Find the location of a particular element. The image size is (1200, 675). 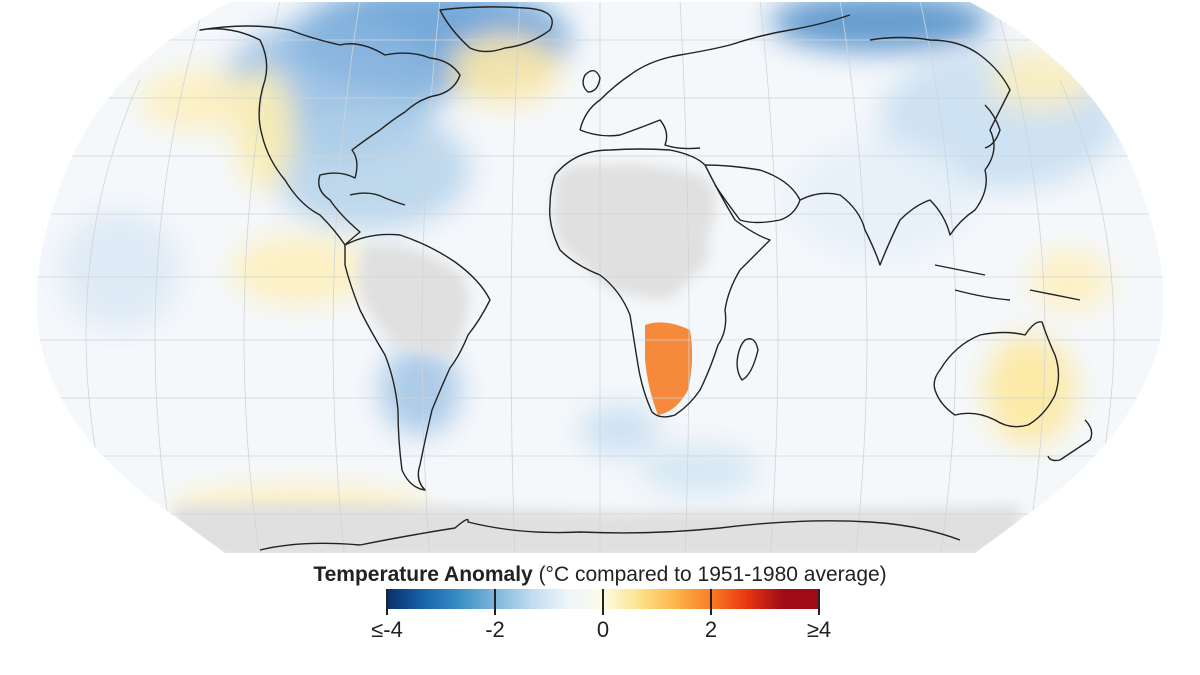

legend-title-rest: (°C compared to 1951-1980 average) is located at coordinates (709, 574).